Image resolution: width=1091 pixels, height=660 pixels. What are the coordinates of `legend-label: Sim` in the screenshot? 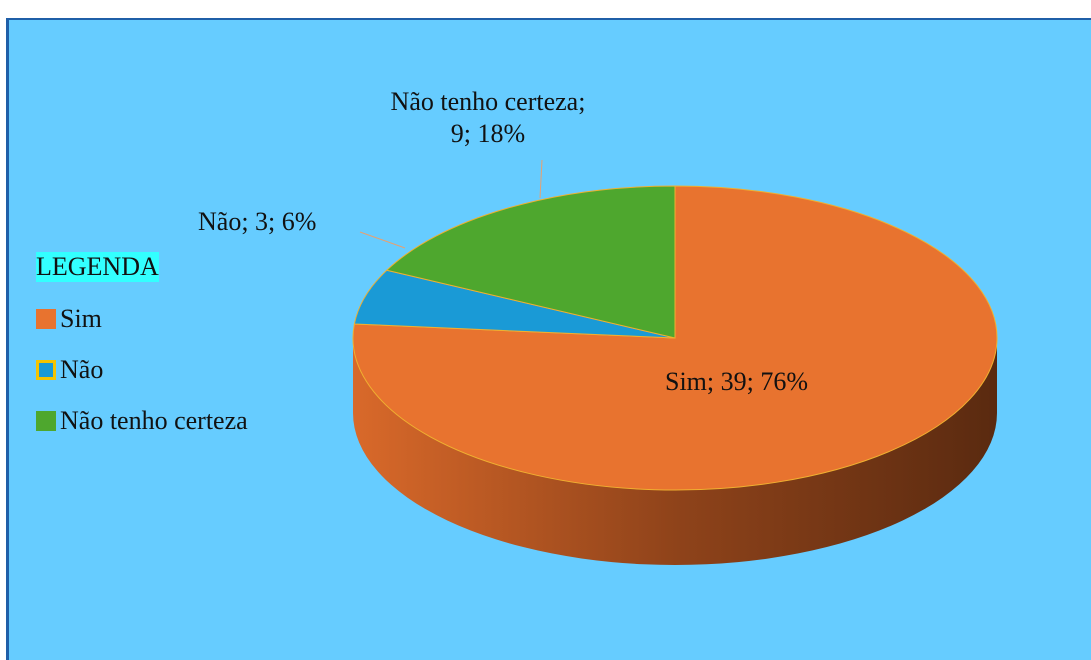 It's located at (81, 318).